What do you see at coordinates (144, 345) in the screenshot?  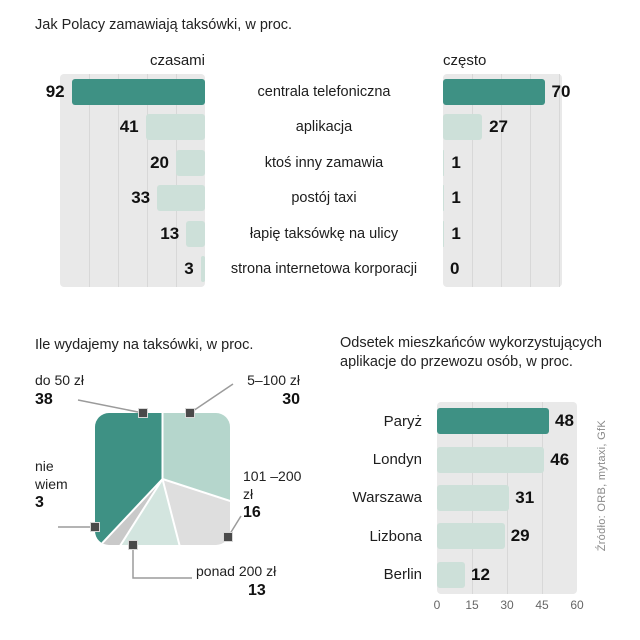 I see `pie-title: Ile wydajemy na taksówki, w proc.` at bounding box center [144, 345].